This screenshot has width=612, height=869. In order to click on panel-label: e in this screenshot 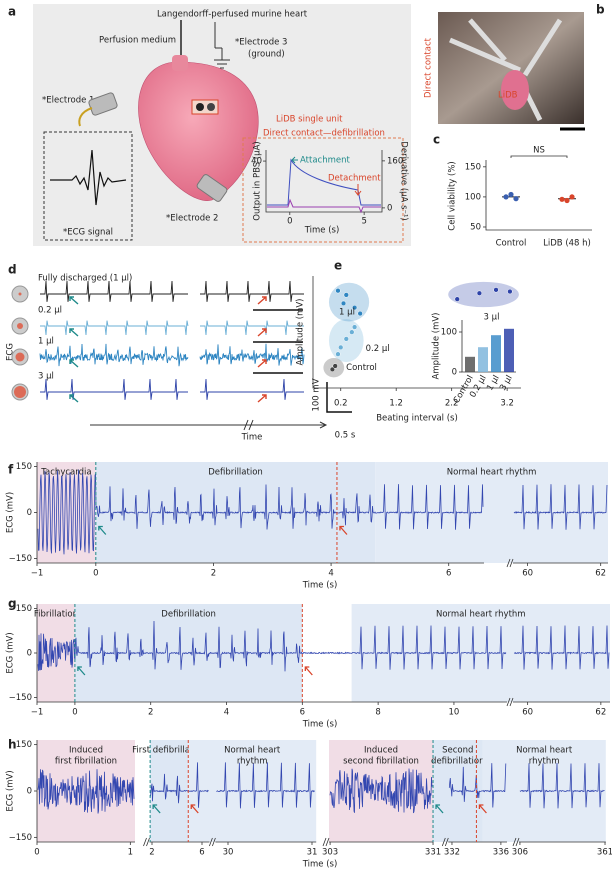, I will do `click(338, 266)`.